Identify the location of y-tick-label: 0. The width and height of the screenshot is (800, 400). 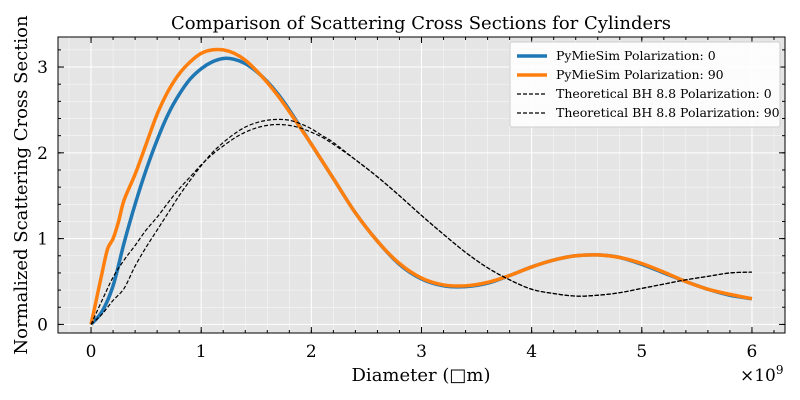
(42, 325).